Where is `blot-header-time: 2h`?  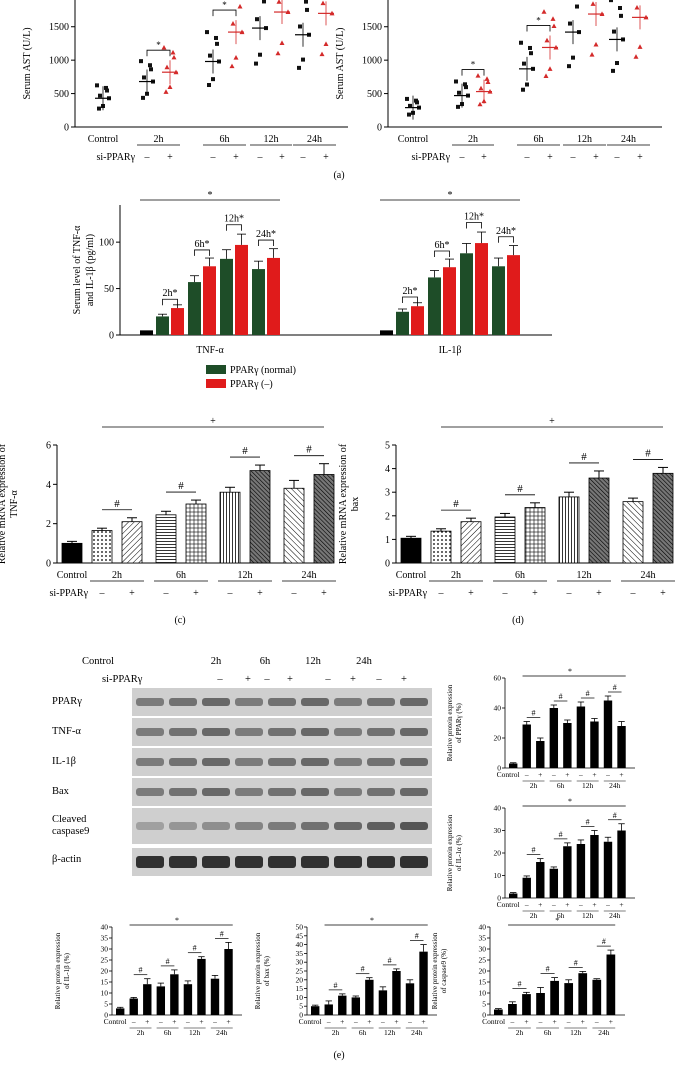
blot-header-time: 2h is located at coordinates (216, 661).